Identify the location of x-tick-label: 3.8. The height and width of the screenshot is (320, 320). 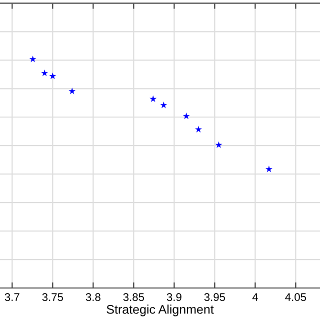
(93, 297).